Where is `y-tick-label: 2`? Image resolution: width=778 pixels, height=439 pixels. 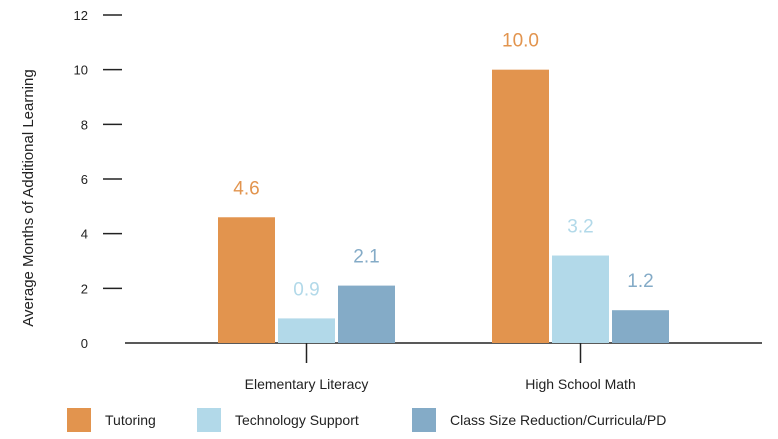
y-tick-label: 2 is located at coordinates (84, 288).